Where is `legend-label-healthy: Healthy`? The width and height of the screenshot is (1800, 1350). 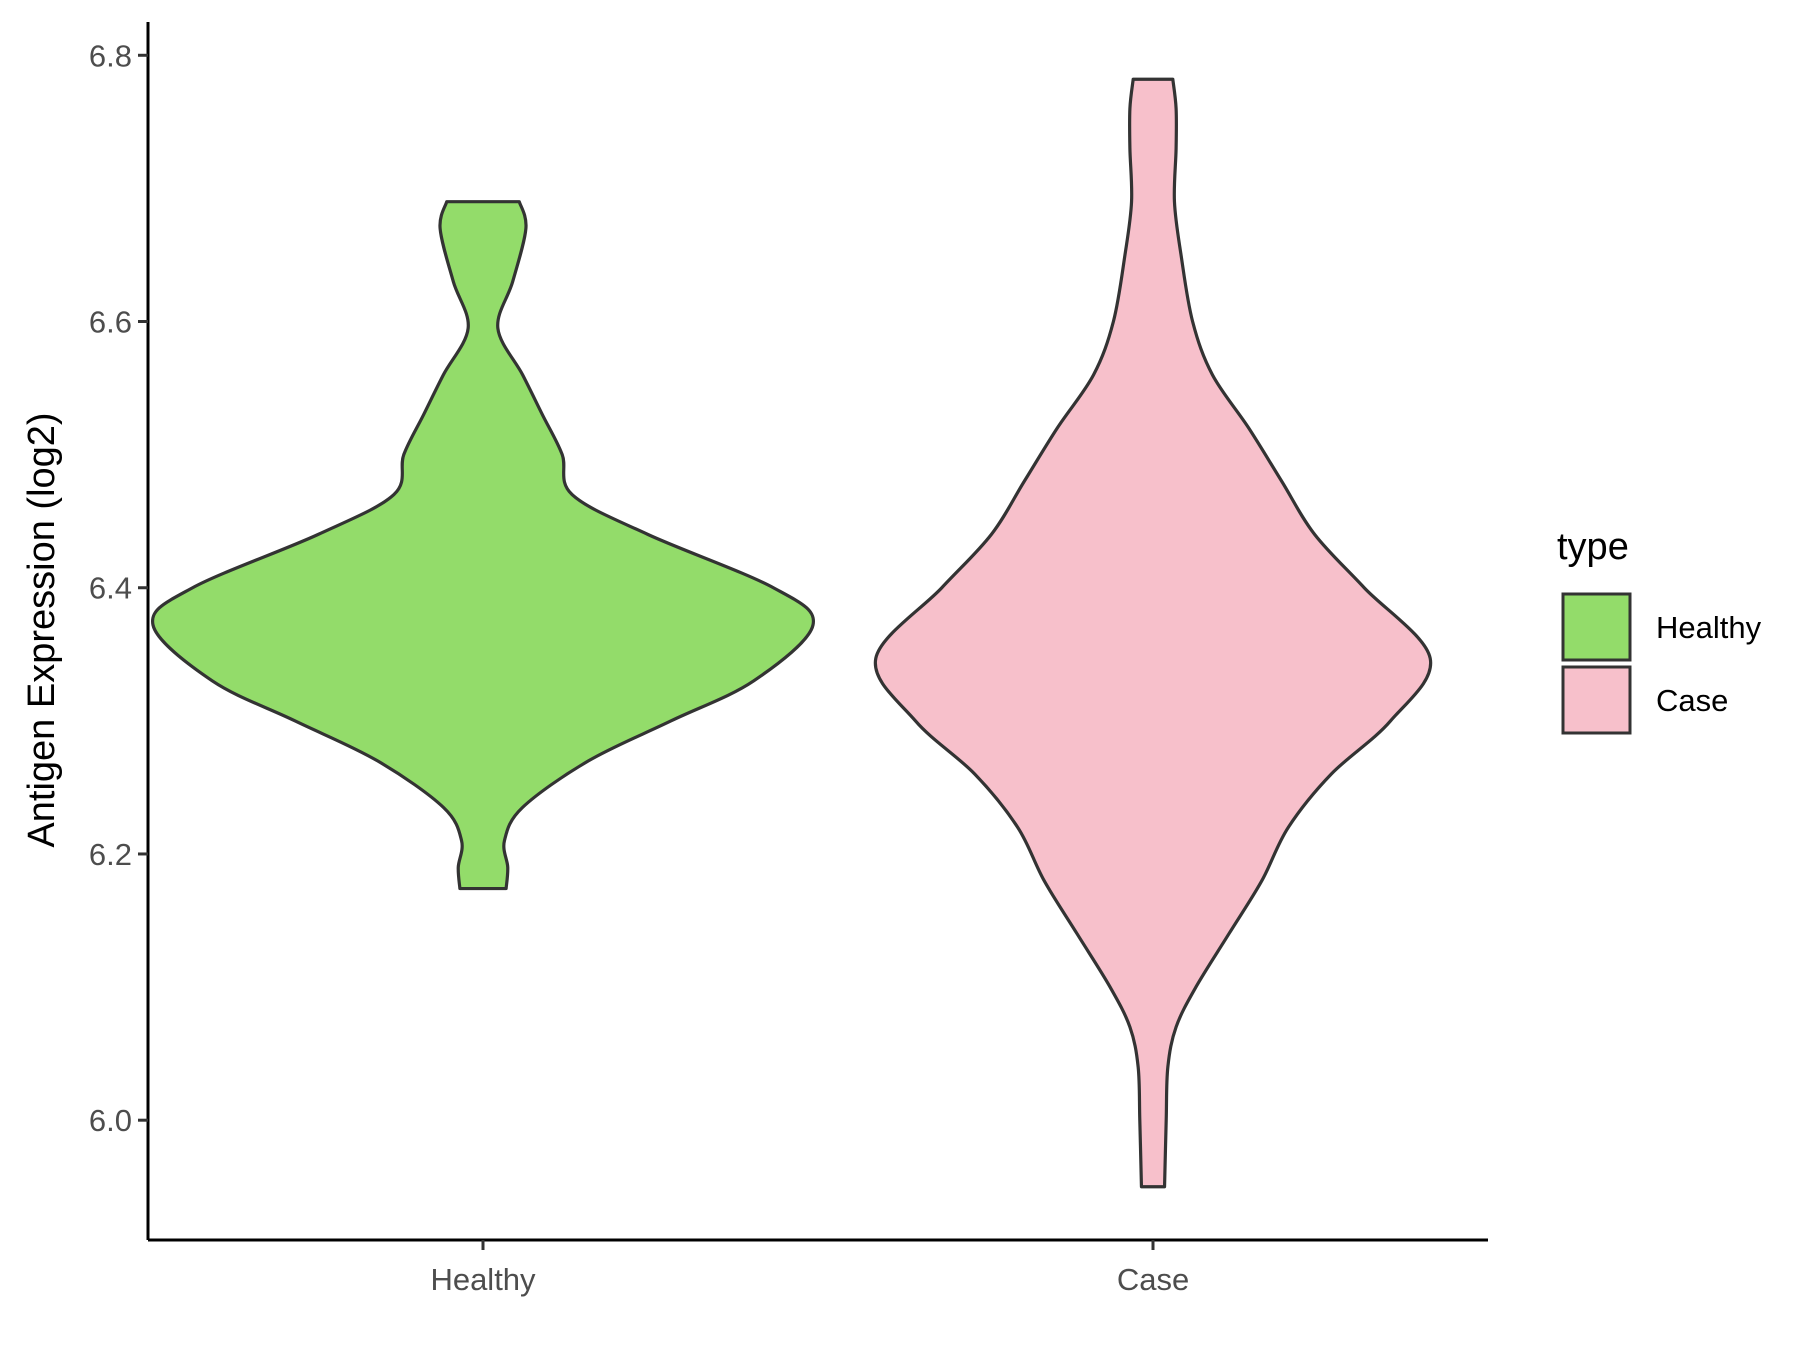 legend-label-healthy: Healthy is located at coordinates (1709, 627).